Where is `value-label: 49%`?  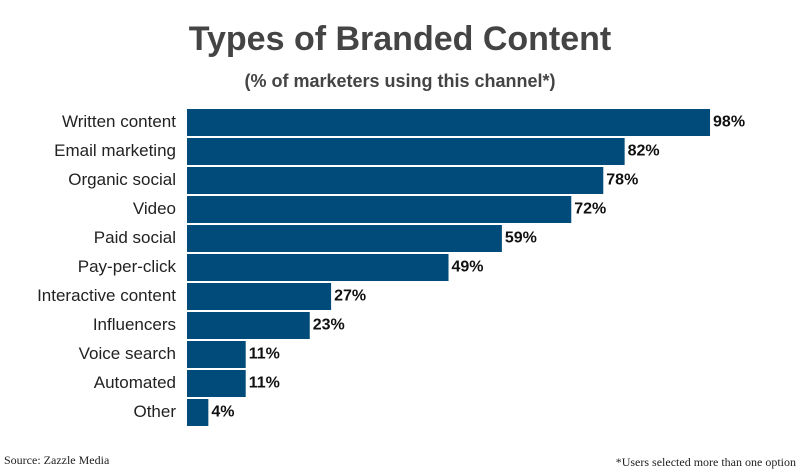
value-label: 49% is located at coordinates (468, 267).